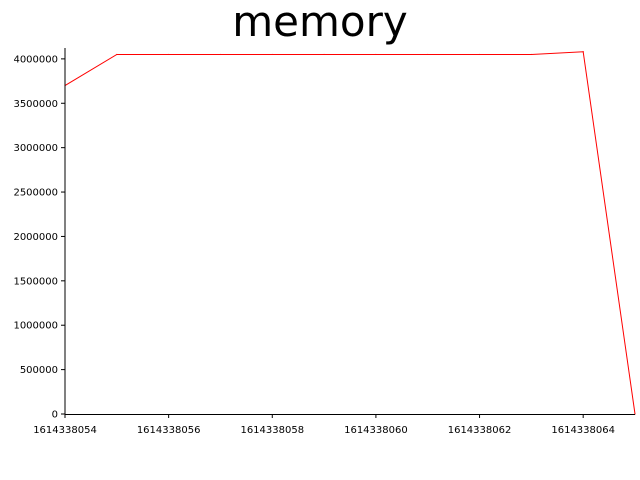 Image resolution: width=640 pixels, height=480 pixels. Describe the element at coordinates (583, 430) in the screenshot. I see `x-tick-label: 1614338064` at that location.